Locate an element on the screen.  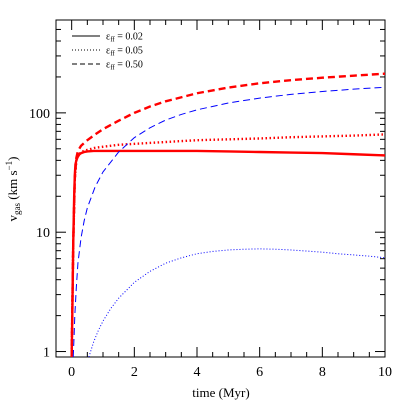
svg-text: vgas (km s−1) is located at coordinates (13, 189).